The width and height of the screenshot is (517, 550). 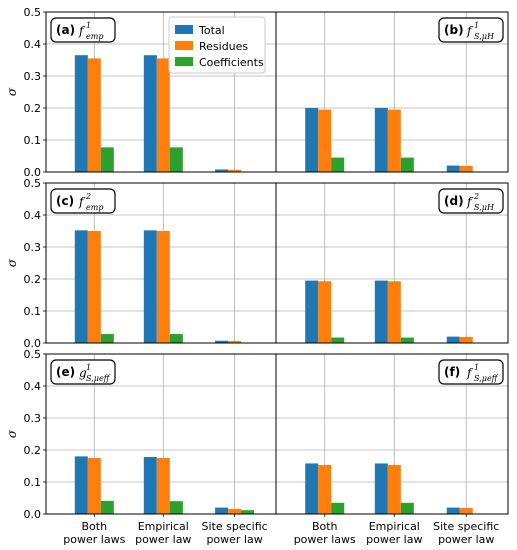 I want to click on panel-symbol: g, so click(x=83, y=373).